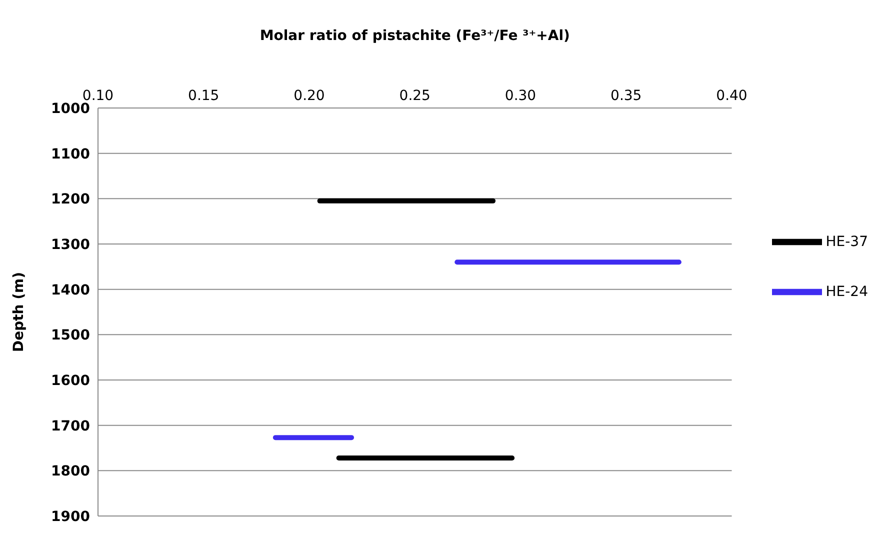 The width and height of the screenshot is (896, 534). What do you see at coordinates (309, 96) in the screenshot?
I see `x-tick-label: 0.20` at bounding box center [309, 96].